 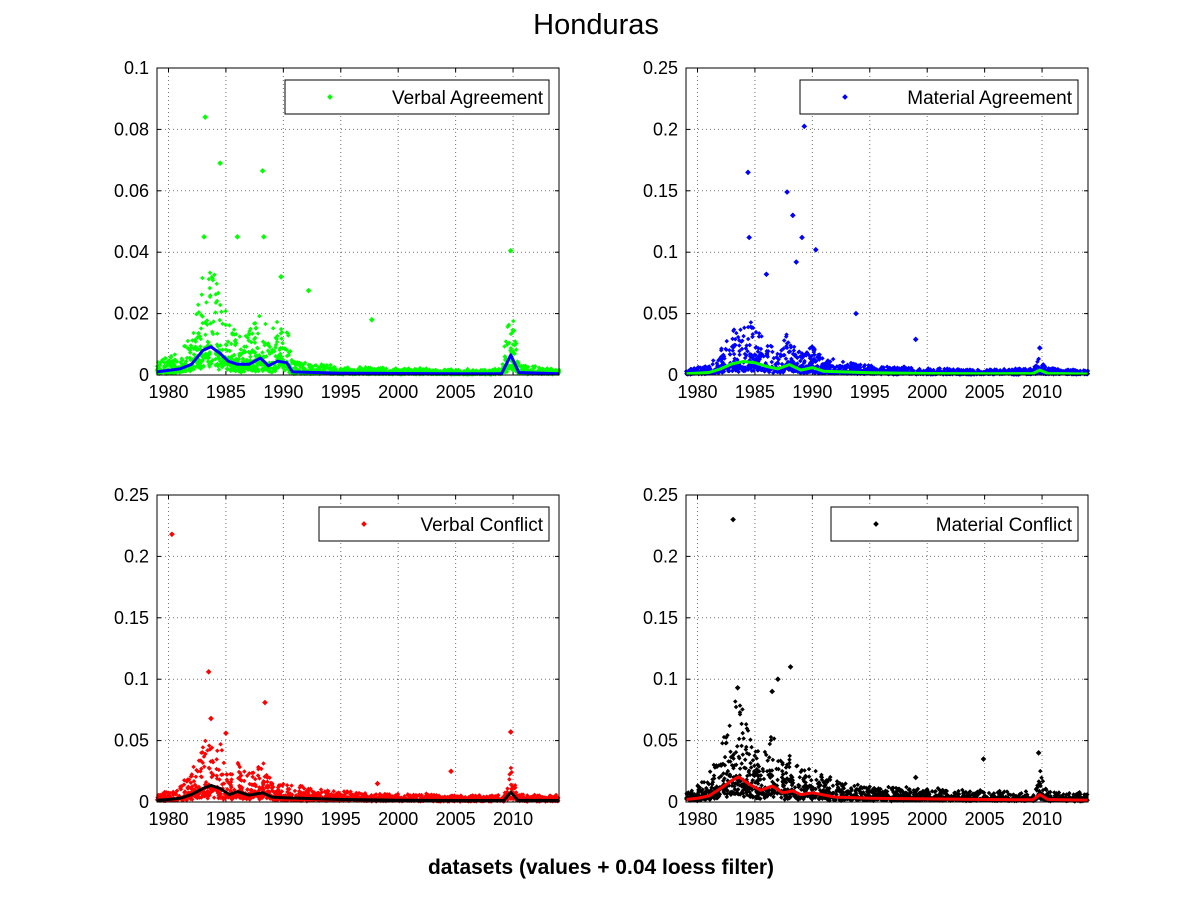 What do you see at coordinates (755, 392) in the screenshot?
I see `x-tick-label: 1985` at bounding box center [755, 392].